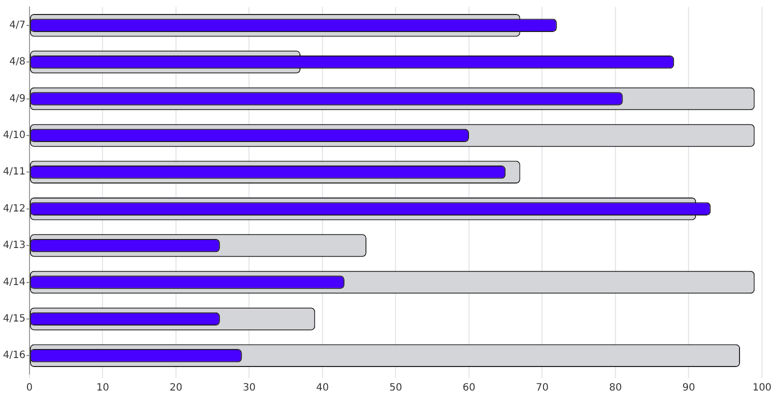 The height and width of the screenshot is (400, 784). What do you see at coordinates (14, 136) in the screenshot?
I see `y-tick-label: 4/10` at bounding box center [14, 136].